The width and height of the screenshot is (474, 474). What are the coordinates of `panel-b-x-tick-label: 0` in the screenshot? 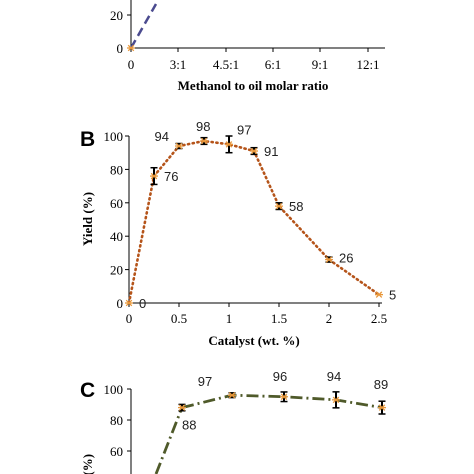 It's located at (129, 318).